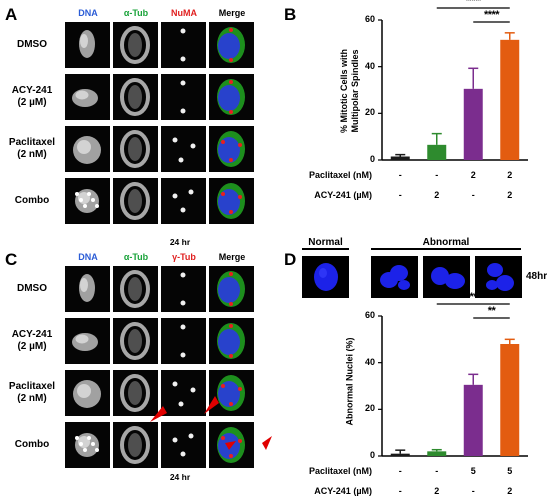 Image resolution: width=550 pixels, height=496 pixels. What do you see at coordinates (135, 445) in the screenshot?
I see `micrograph-c-r3-c1` at bounding box center [135, 445].